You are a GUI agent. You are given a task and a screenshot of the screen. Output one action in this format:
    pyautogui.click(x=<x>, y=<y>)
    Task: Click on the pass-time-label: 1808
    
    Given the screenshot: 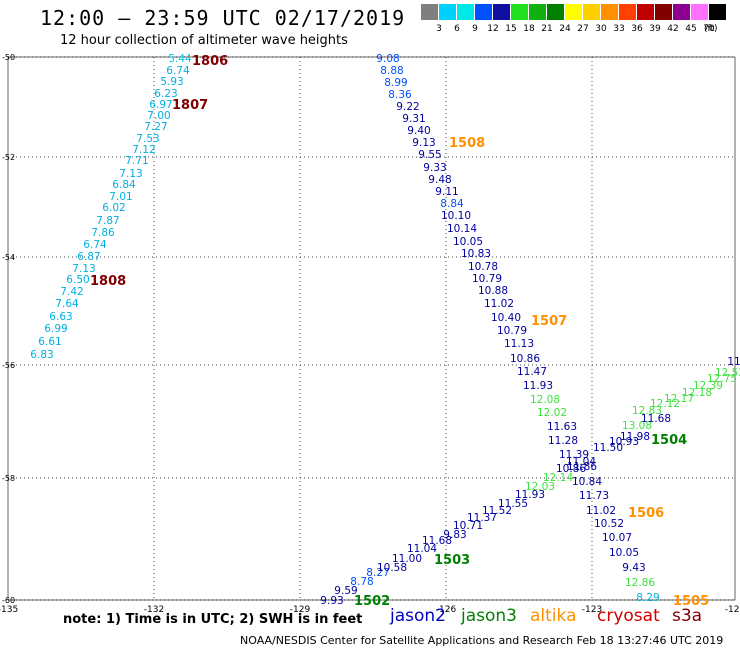 What is the action you would take?
    pyautogui.click(x=108, y=281)
    